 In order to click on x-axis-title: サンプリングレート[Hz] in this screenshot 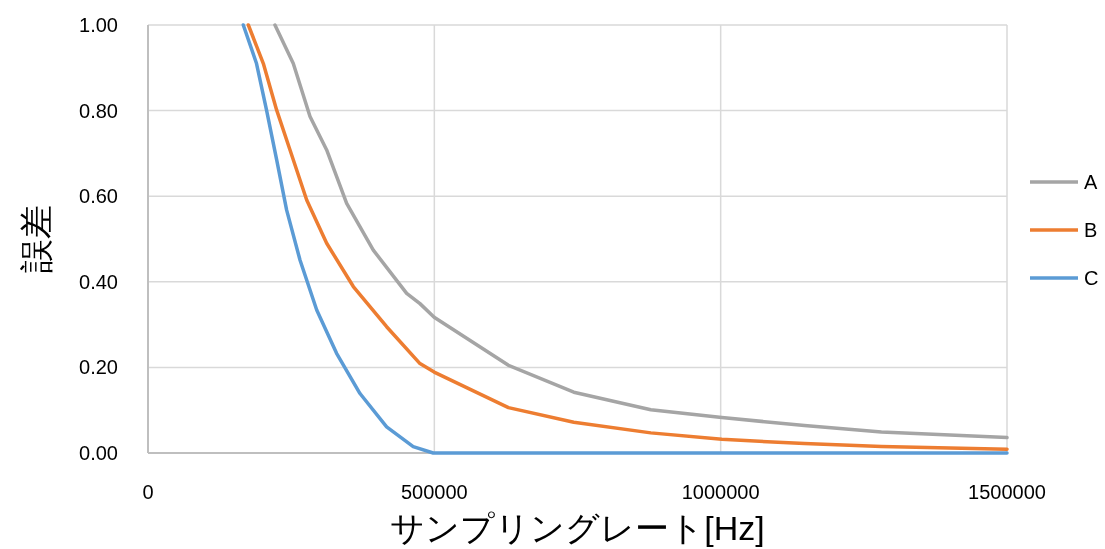, I will do `click(577, 528)`.